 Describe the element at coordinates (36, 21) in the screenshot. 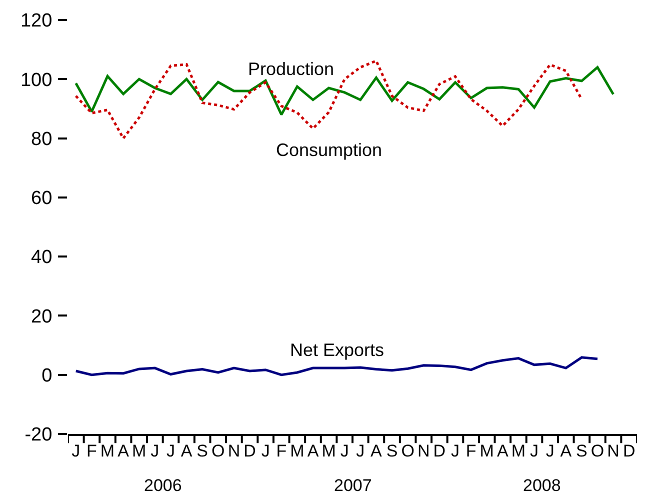

I see `y-tick-label: 120` at that location.